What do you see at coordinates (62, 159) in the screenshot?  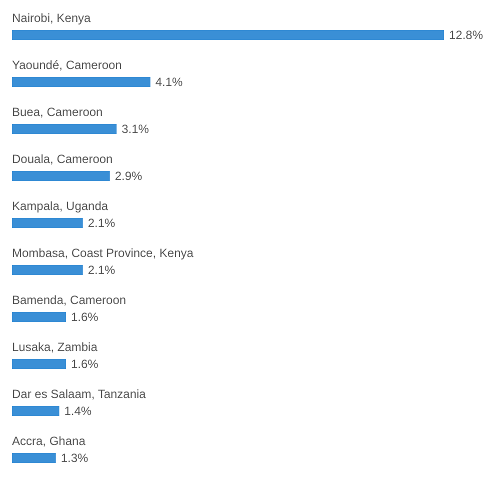 I see `y-tick-label: Douala, Cameroon` at bounding box center [62, 159].